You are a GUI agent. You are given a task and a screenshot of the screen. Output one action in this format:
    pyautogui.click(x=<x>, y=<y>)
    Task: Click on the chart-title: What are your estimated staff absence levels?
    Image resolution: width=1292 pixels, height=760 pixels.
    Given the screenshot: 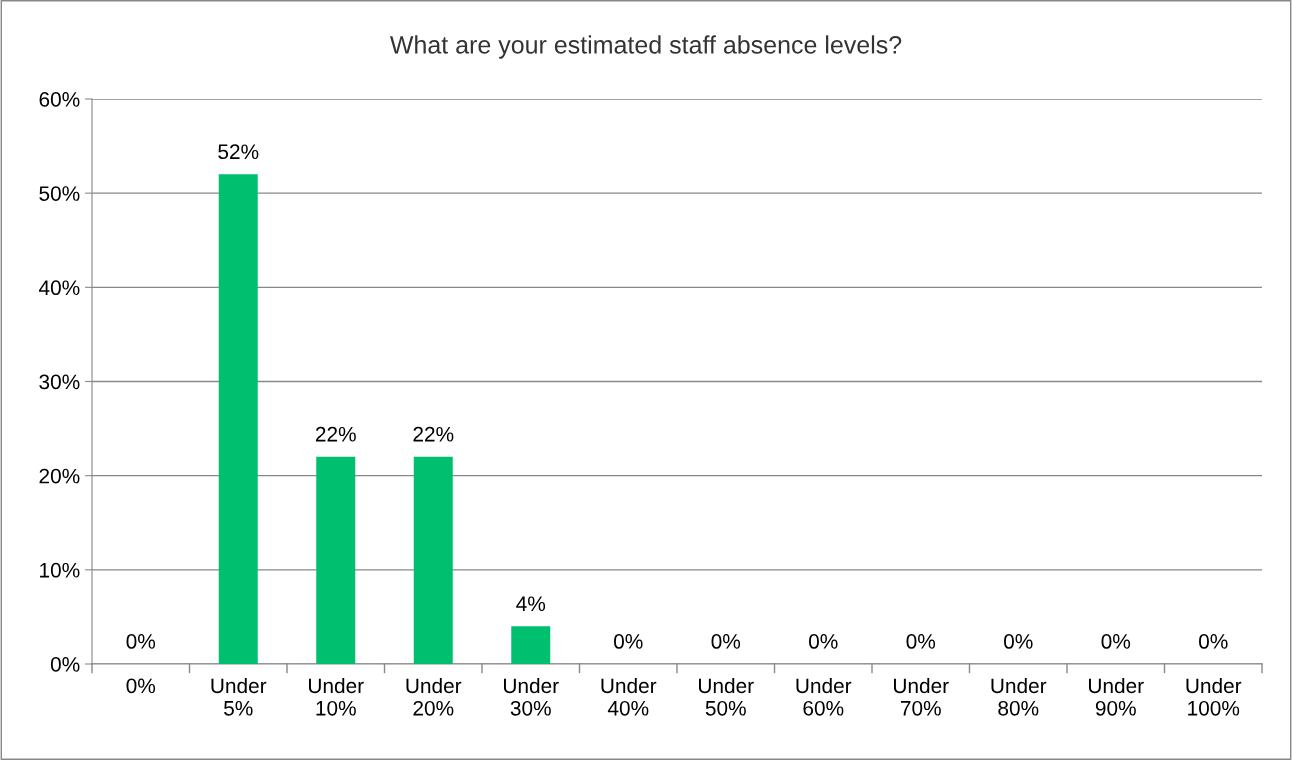 What is the action you would take?
    pyautogui.click(x=645, y=47)
    